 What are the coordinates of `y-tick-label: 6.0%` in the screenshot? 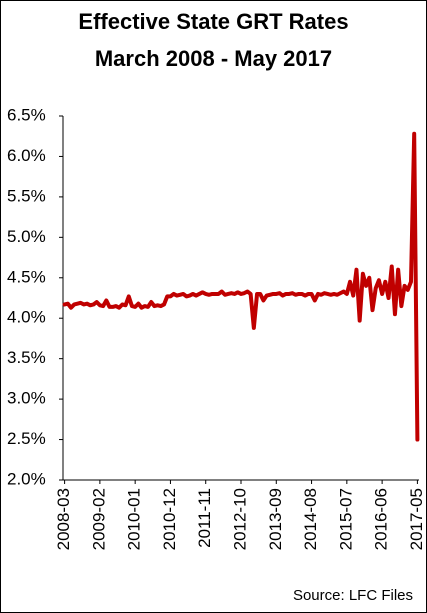 It's located at (26, 155).